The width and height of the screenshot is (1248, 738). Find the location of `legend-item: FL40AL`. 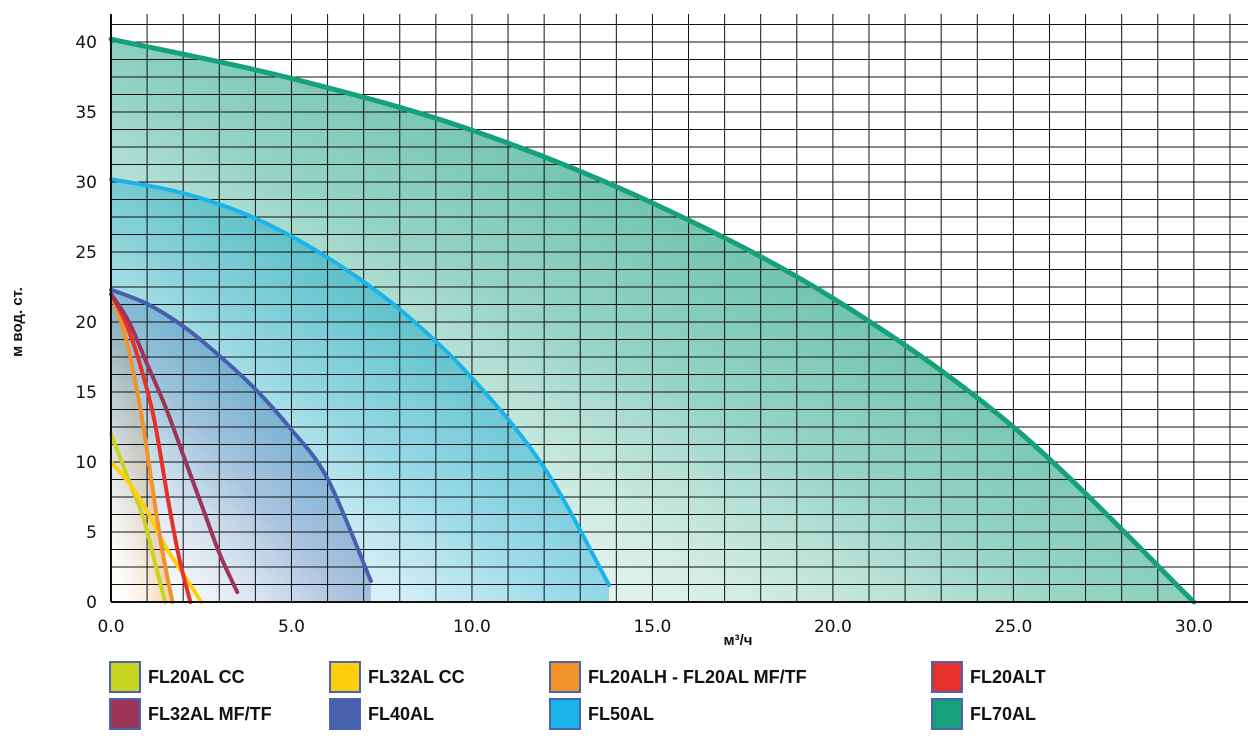

legend-item: FL40AL is located at coordinates (381, 714).